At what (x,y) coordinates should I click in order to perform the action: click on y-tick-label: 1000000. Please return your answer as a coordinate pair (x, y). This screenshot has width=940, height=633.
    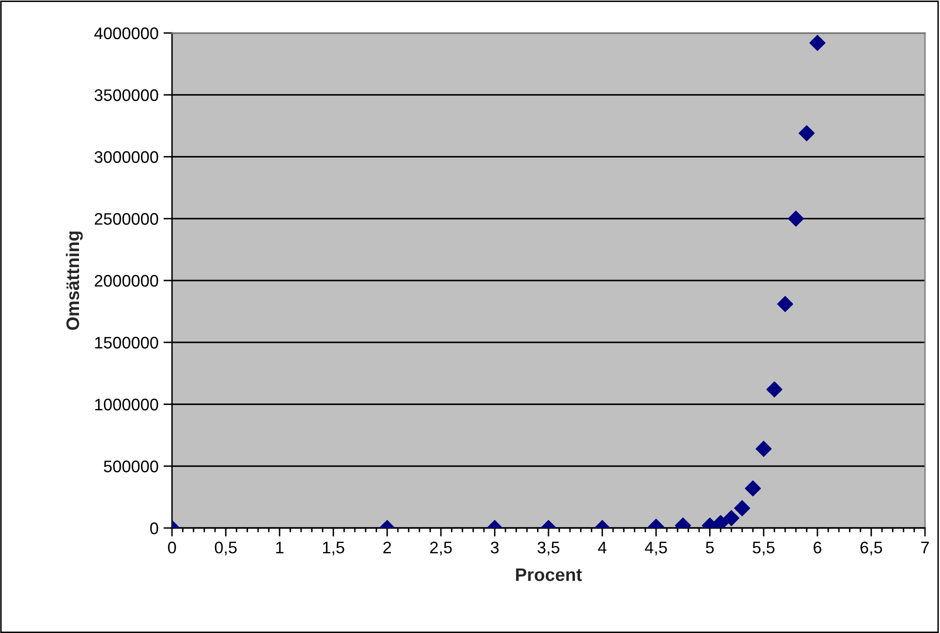
    Looking at the image, I should click on (126, 404).